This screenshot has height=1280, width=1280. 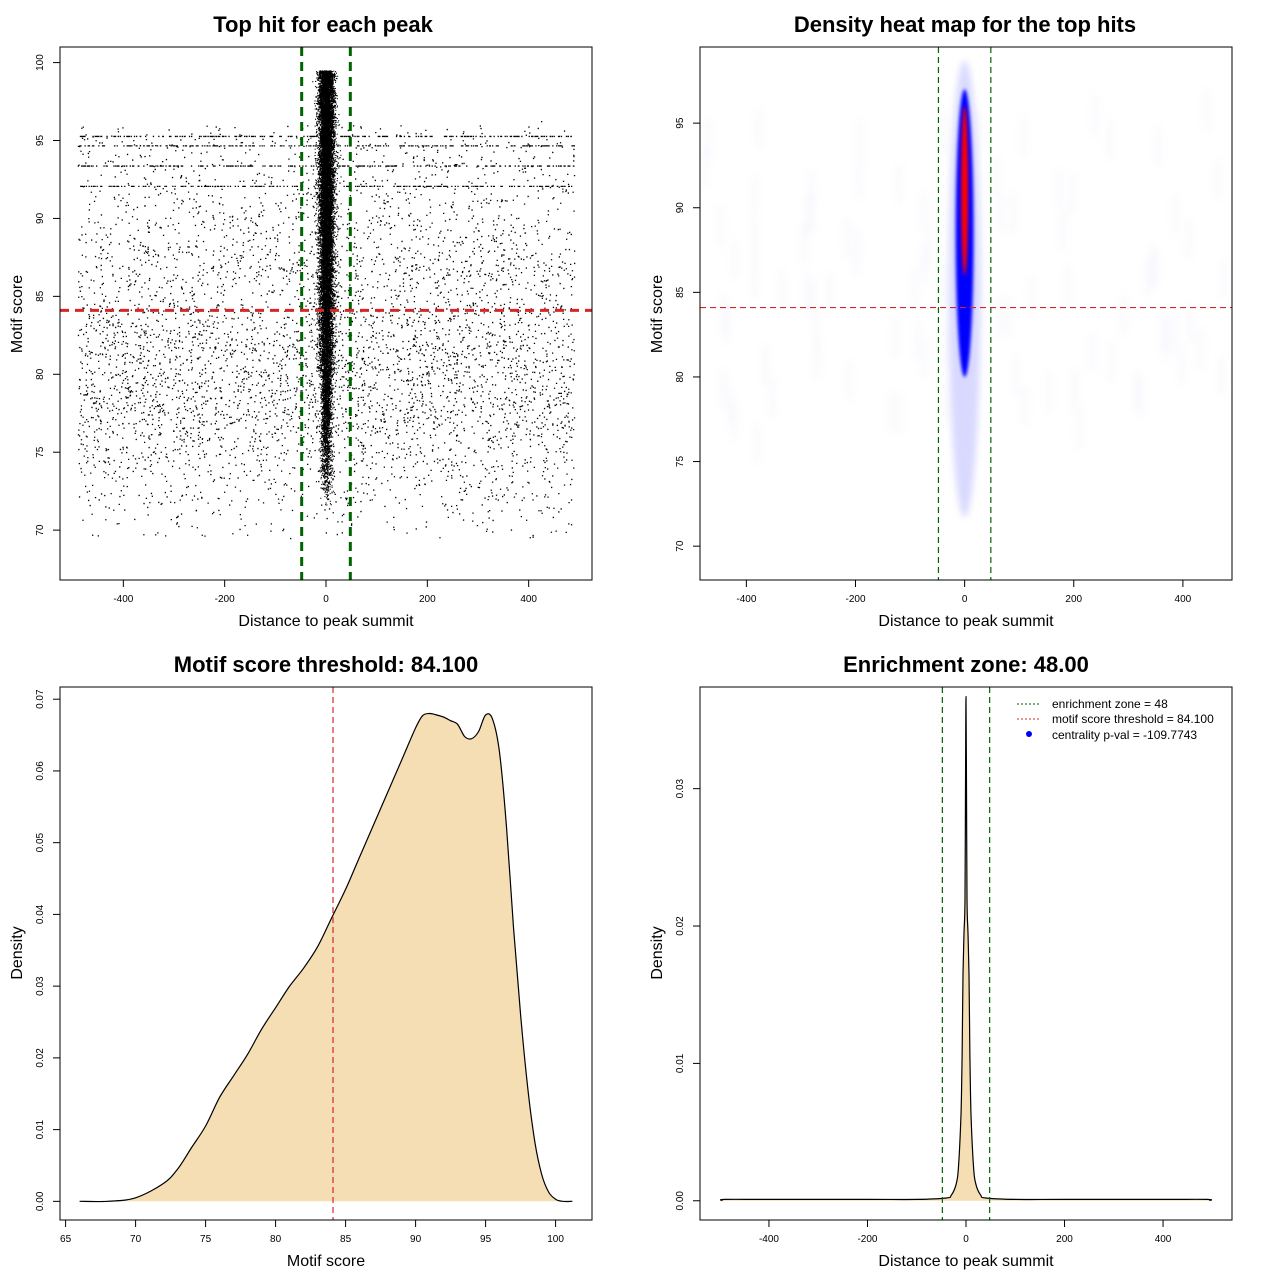 I want to click on panel-3-xlabel: Motif score, so click(x=326, y=1261).